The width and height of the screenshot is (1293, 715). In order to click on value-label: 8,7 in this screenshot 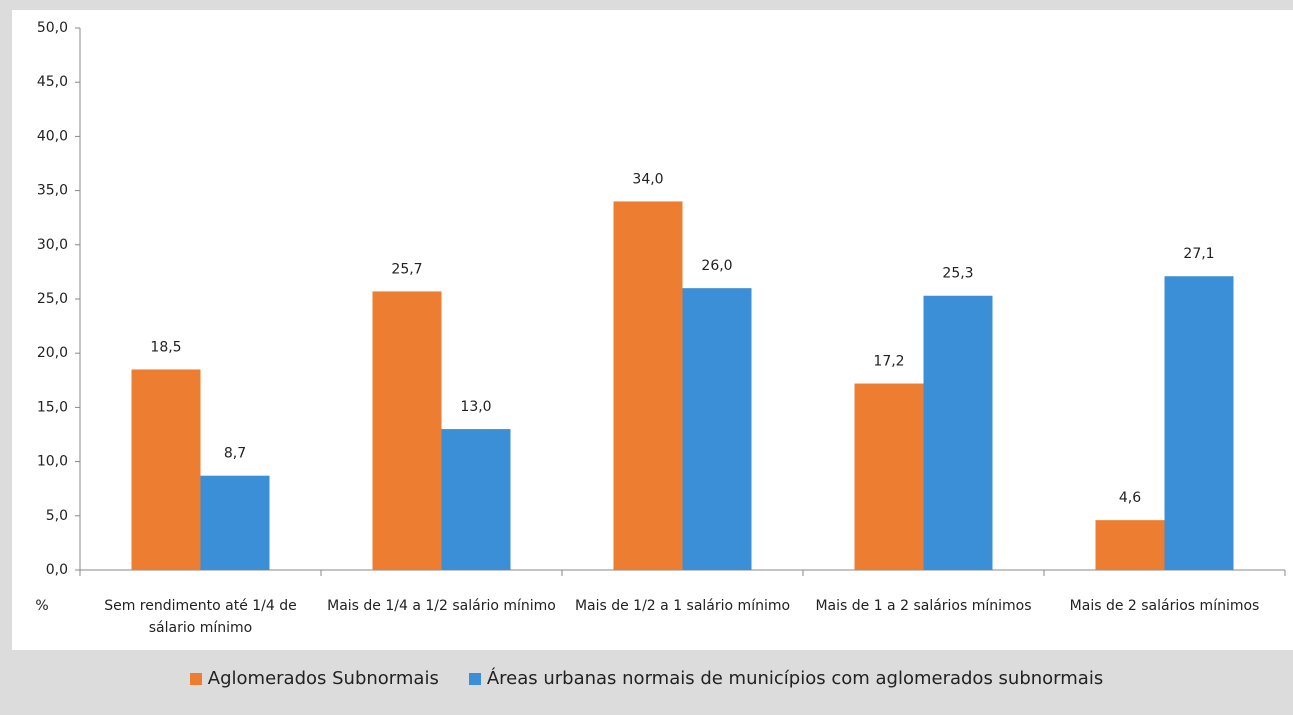, I will do `click(235, 454)`.